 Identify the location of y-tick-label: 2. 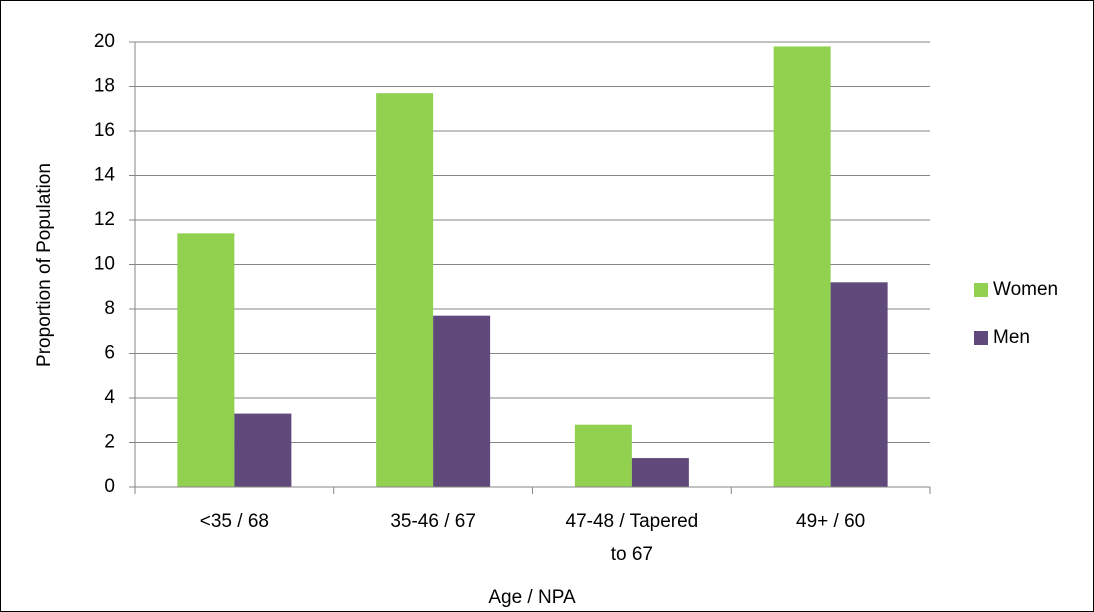
(109, 442).